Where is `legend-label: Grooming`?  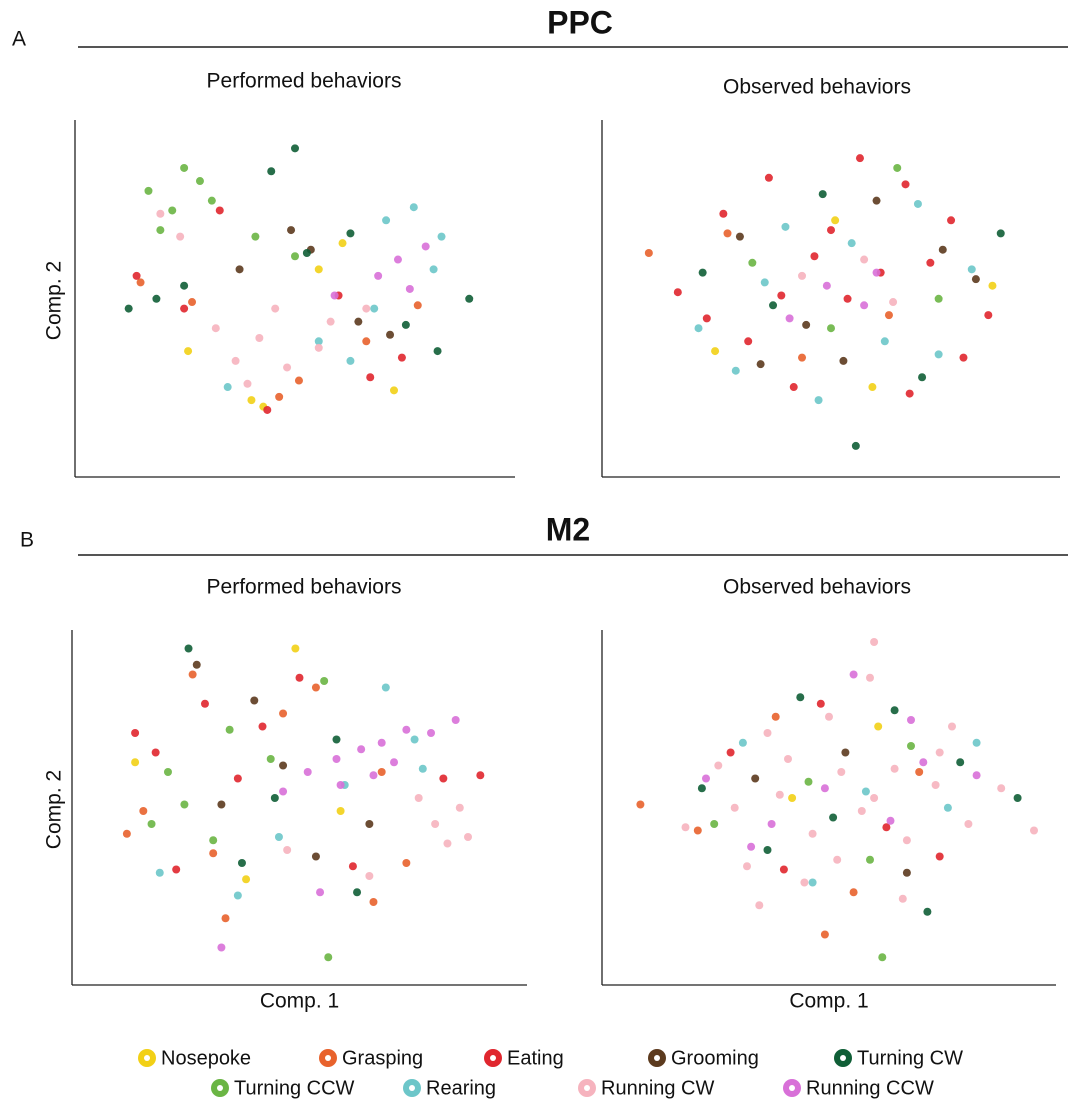 legend-label: Grooming is located at coordinates (715, 1058).